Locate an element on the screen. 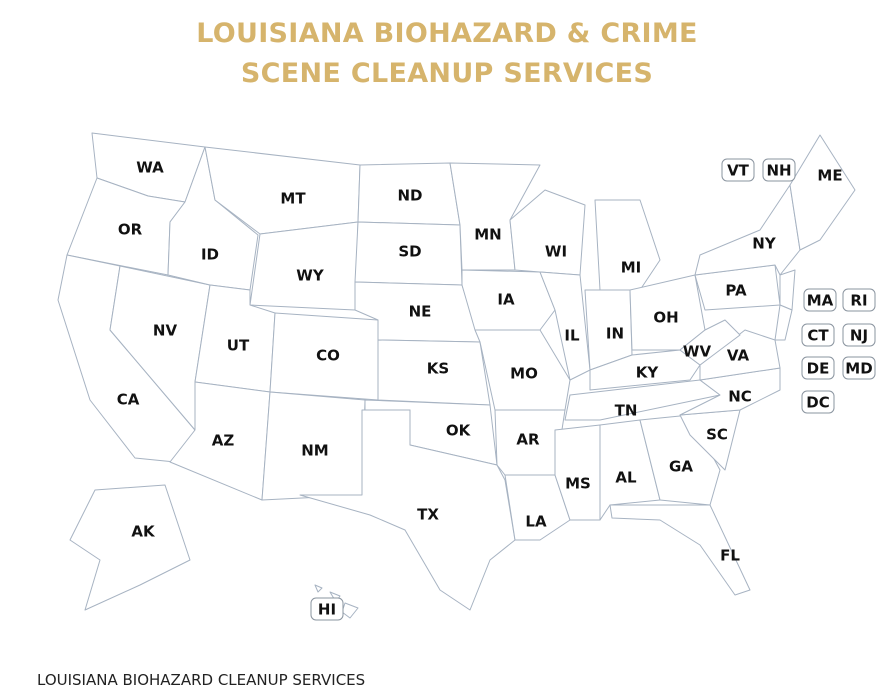  state-label: IN is located at coordinates (615, 334).